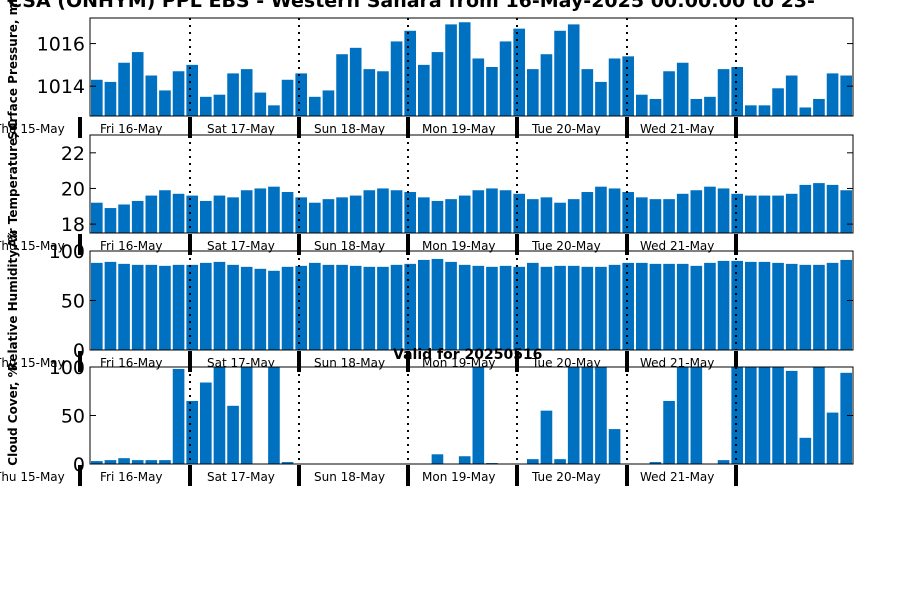 The height and width of the screenshot is (600, 900). What do you see at coordinates (32, 129) in the screenshot?
I see `x-tick-label: Thu 15-May` at bounding box center [32, 129].